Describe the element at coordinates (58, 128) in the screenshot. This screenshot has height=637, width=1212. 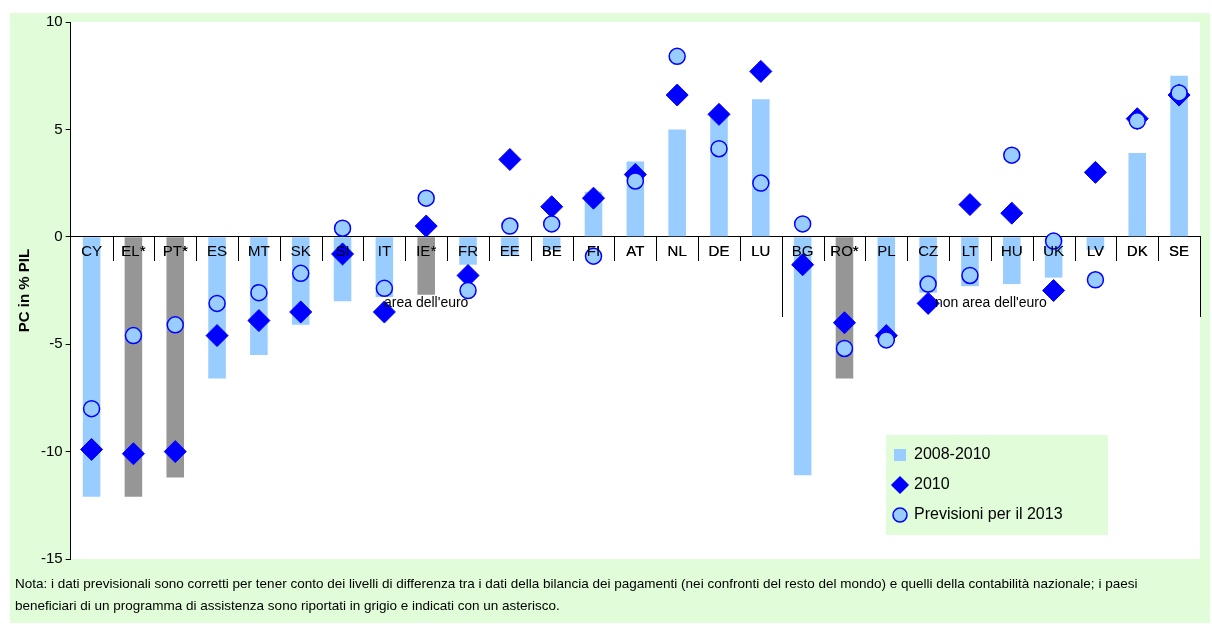
I see `y-tick-label: 5` at that location.